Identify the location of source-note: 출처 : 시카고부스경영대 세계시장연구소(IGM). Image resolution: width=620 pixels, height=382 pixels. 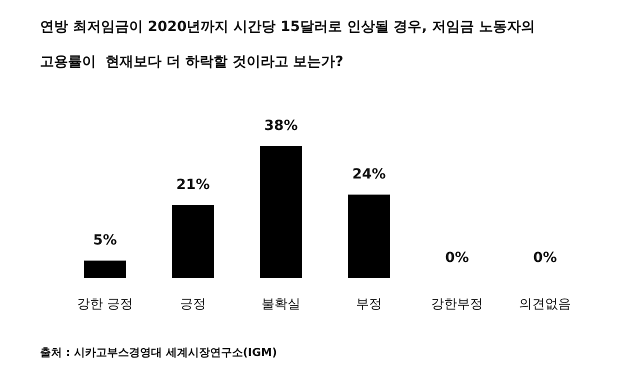
(159, 352).